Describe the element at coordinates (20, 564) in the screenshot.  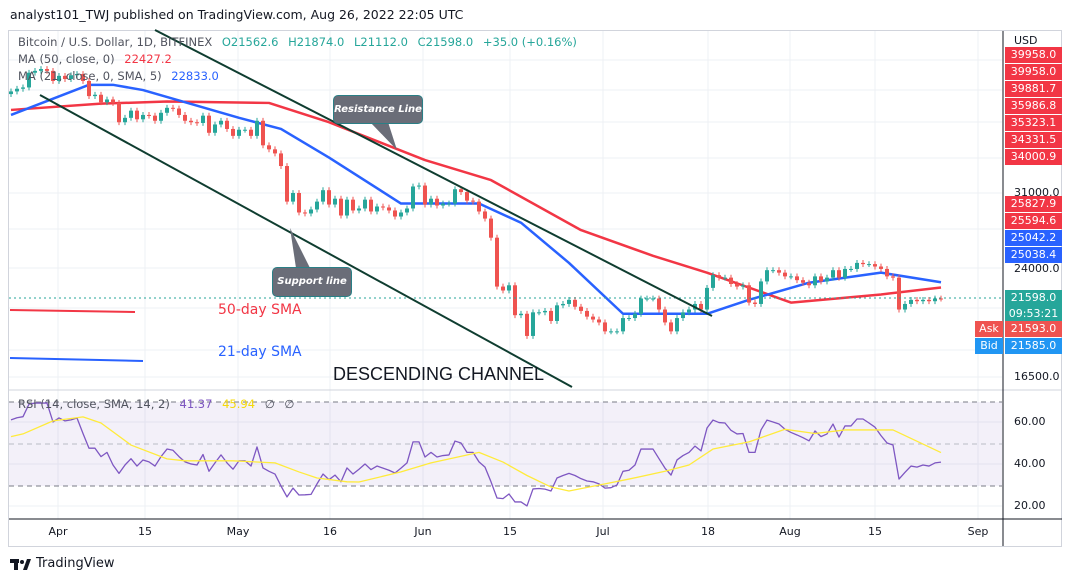
I see `tradingview-logo-icon` at that location.